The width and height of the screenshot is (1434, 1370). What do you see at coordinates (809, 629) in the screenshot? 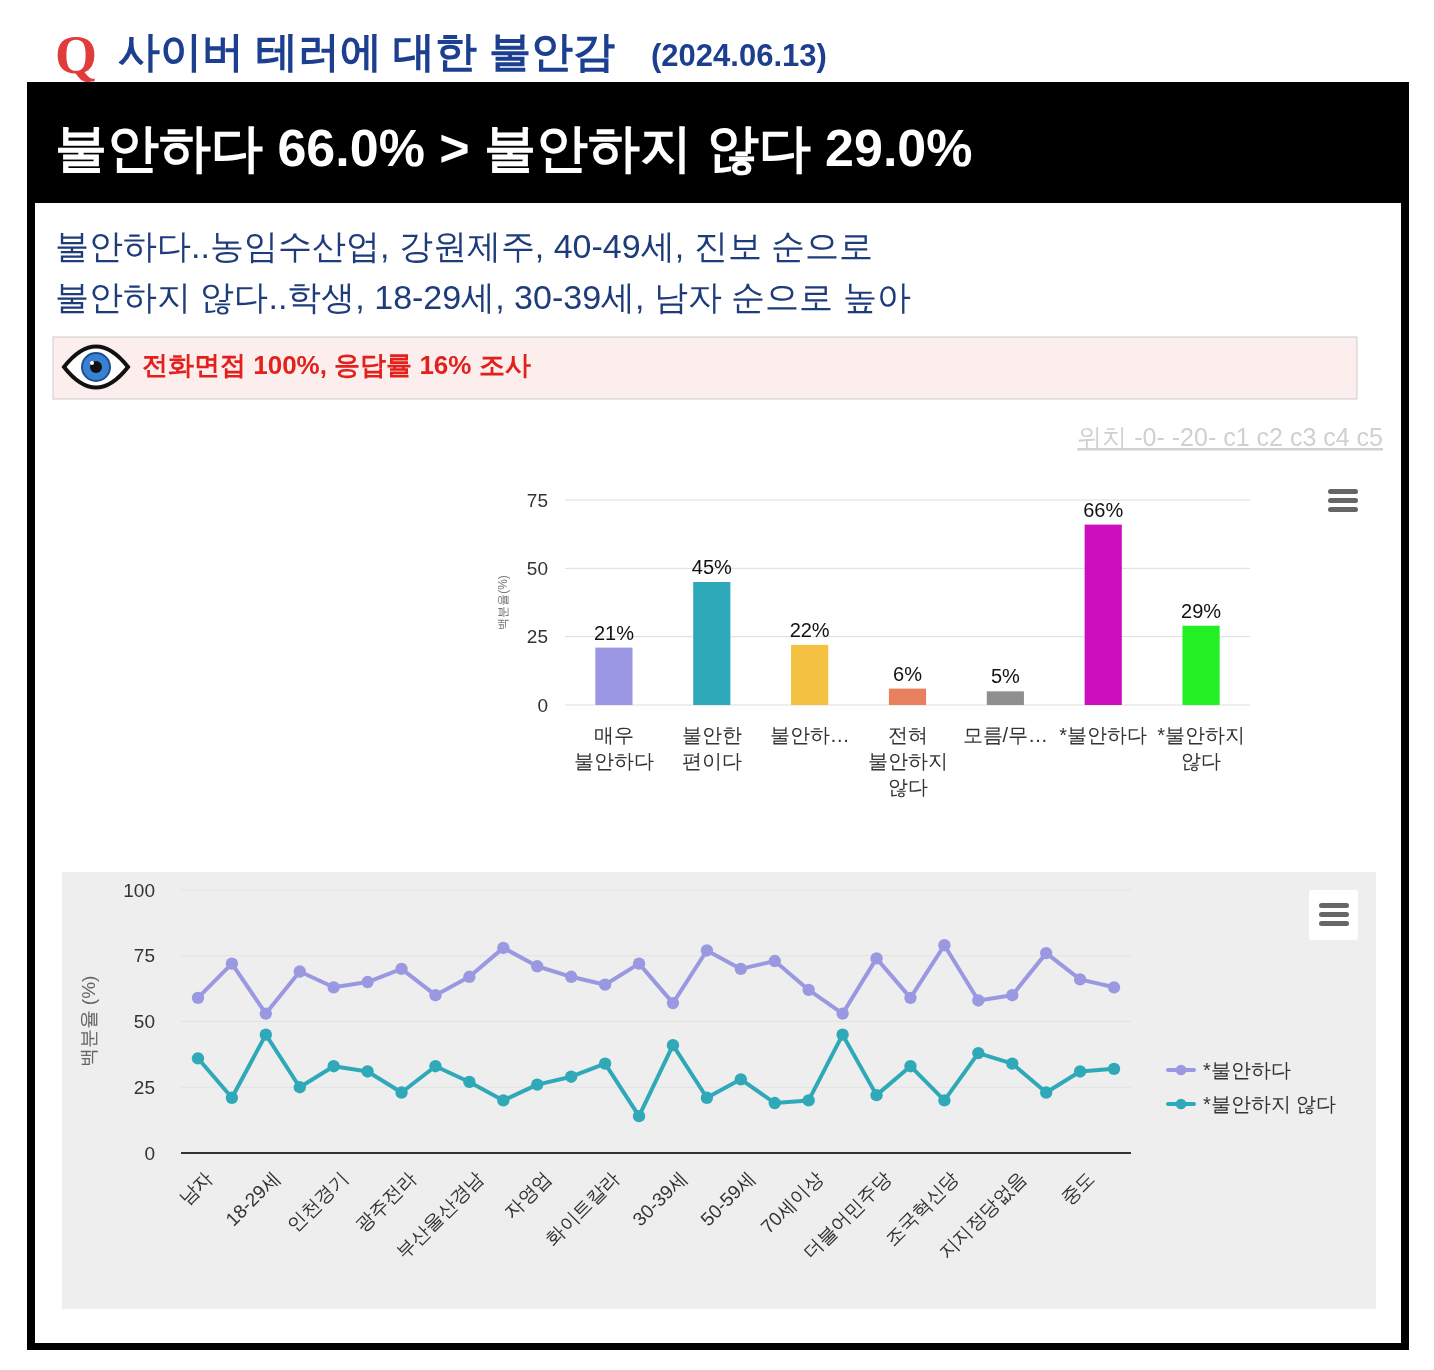
I see `data-label: 22%` at bounding box center [809, 629].